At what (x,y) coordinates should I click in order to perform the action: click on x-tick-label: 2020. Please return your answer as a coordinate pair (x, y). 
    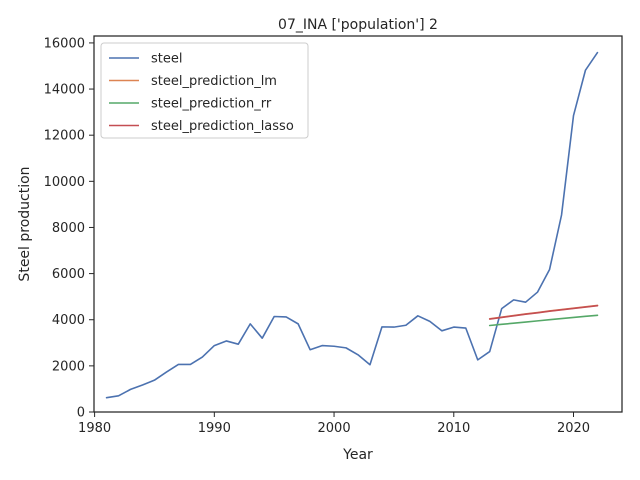
    Looking at the image, I should click on (573, 428).